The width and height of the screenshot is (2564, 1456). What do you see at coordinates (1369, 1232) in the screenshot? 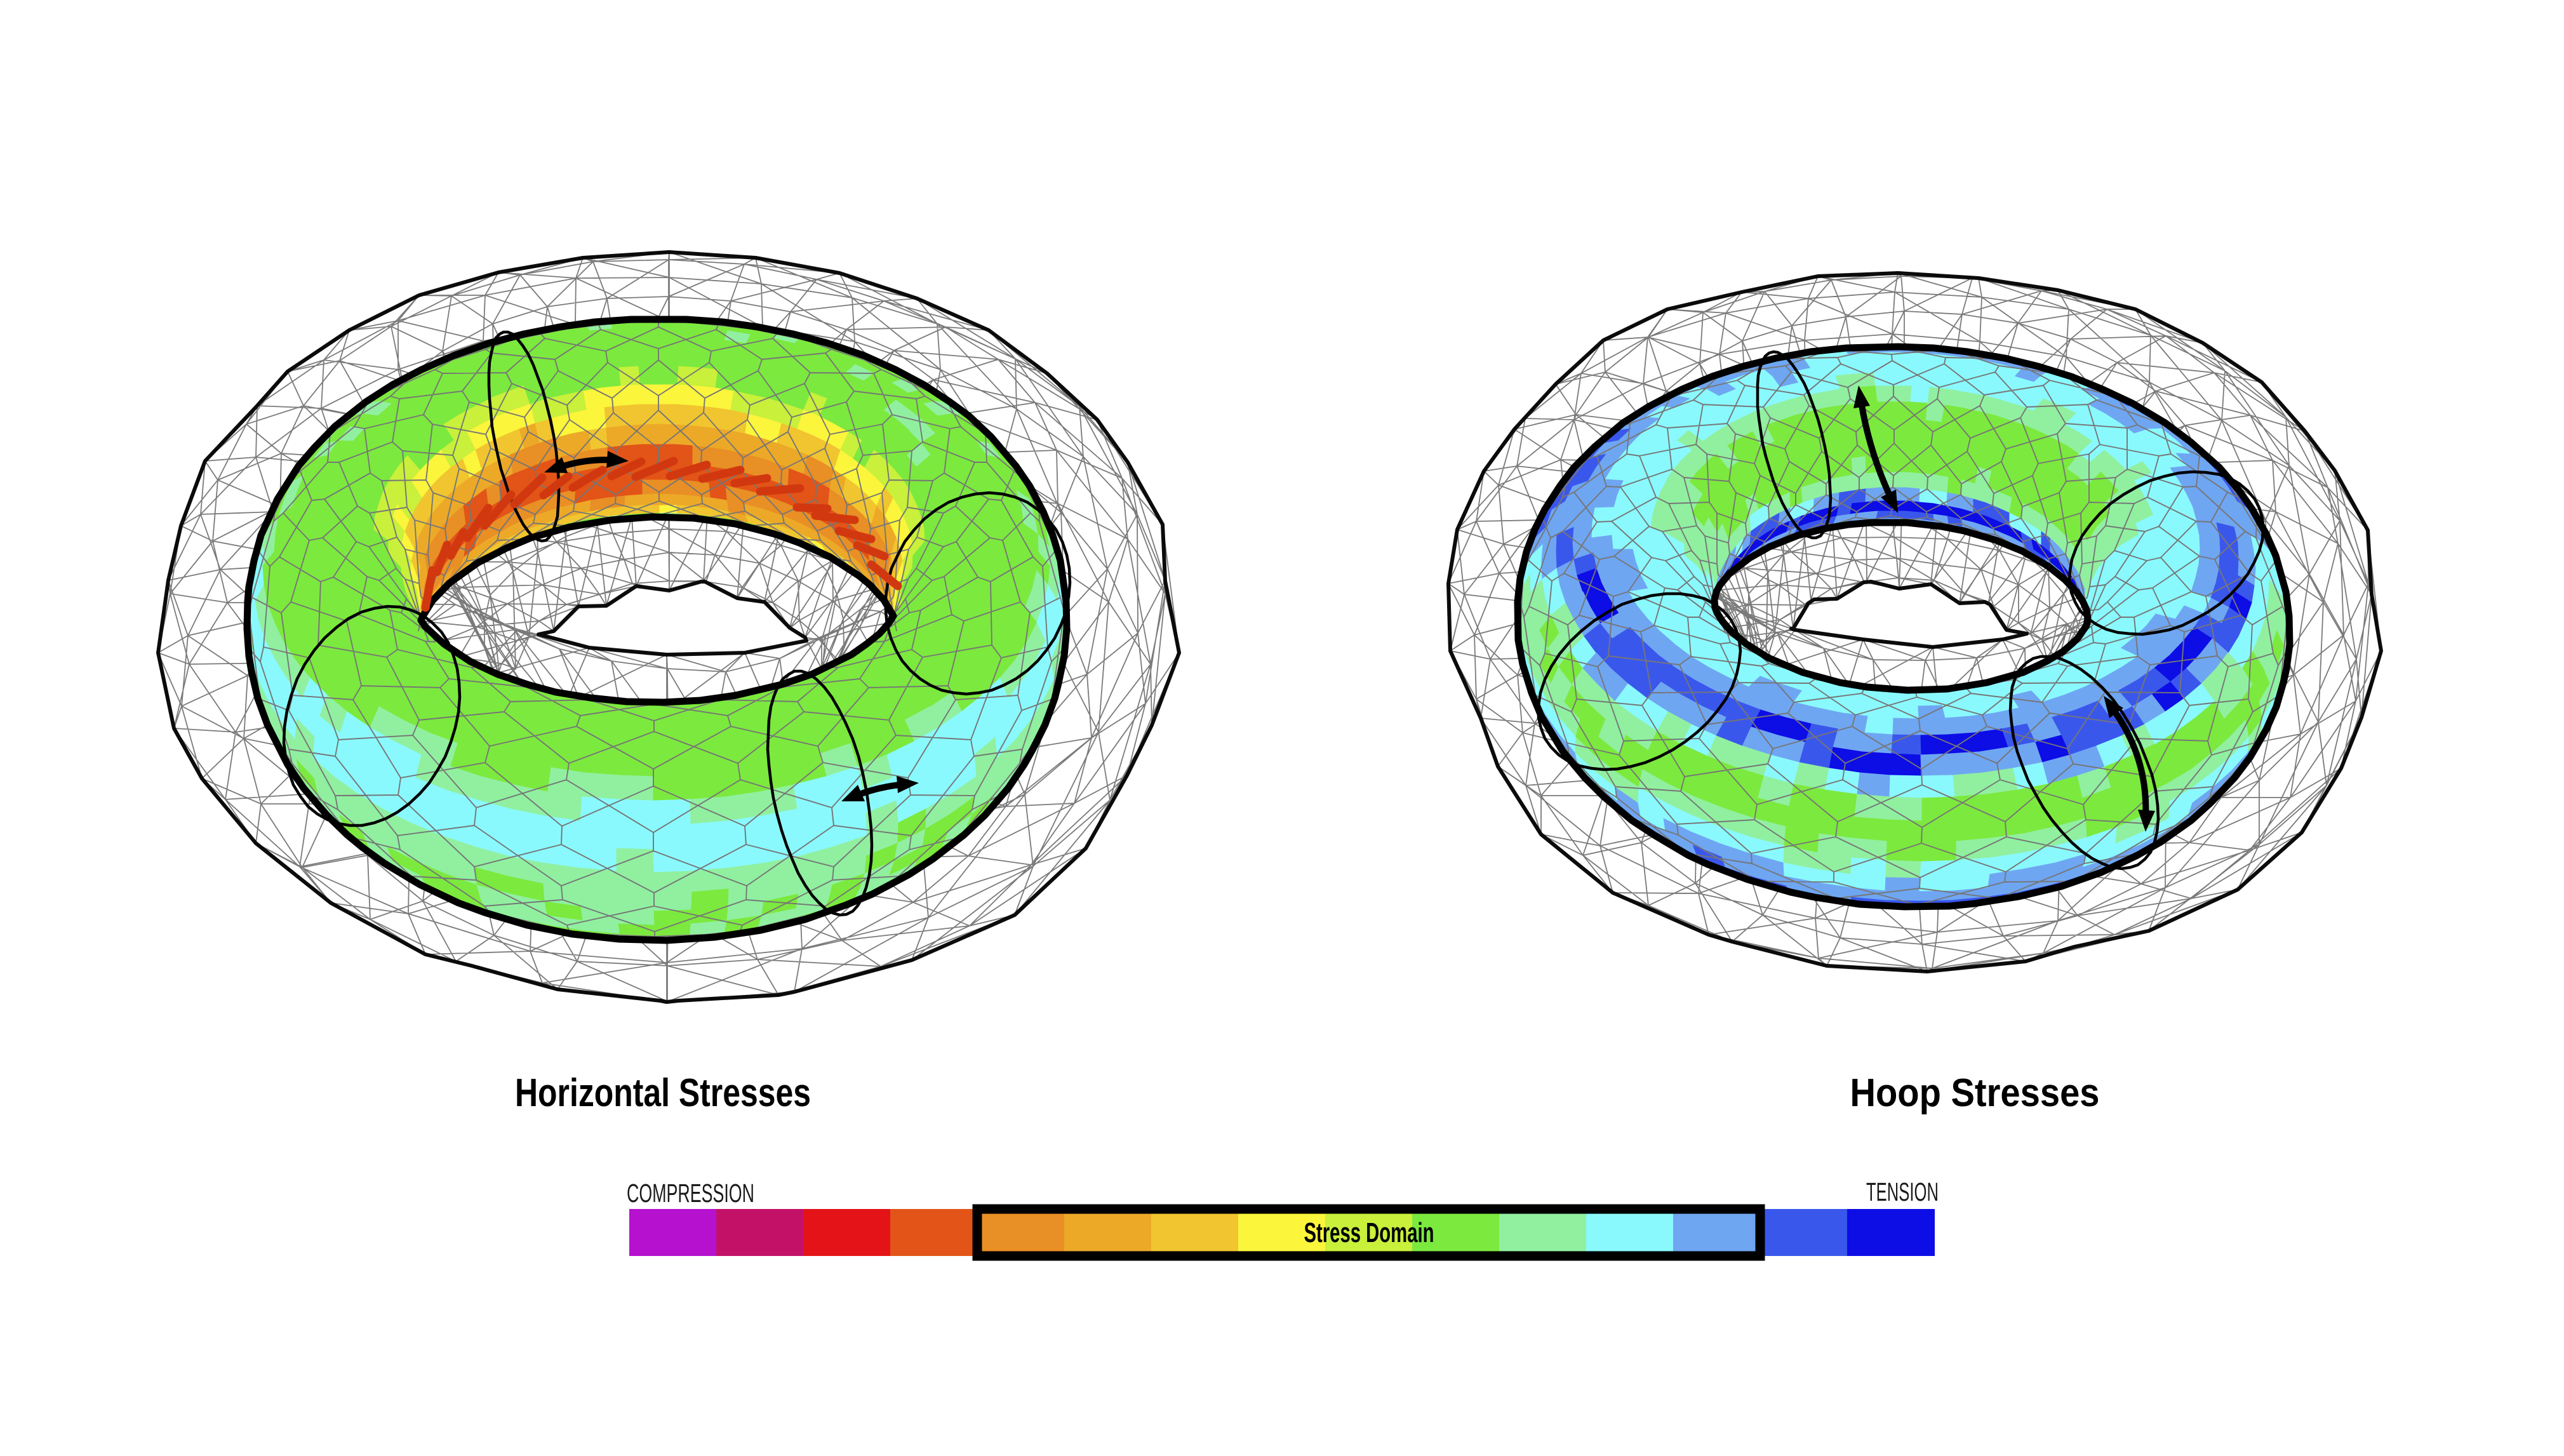
I see `svg-text: Stress Domain` at bounding box center [1369, 1232].